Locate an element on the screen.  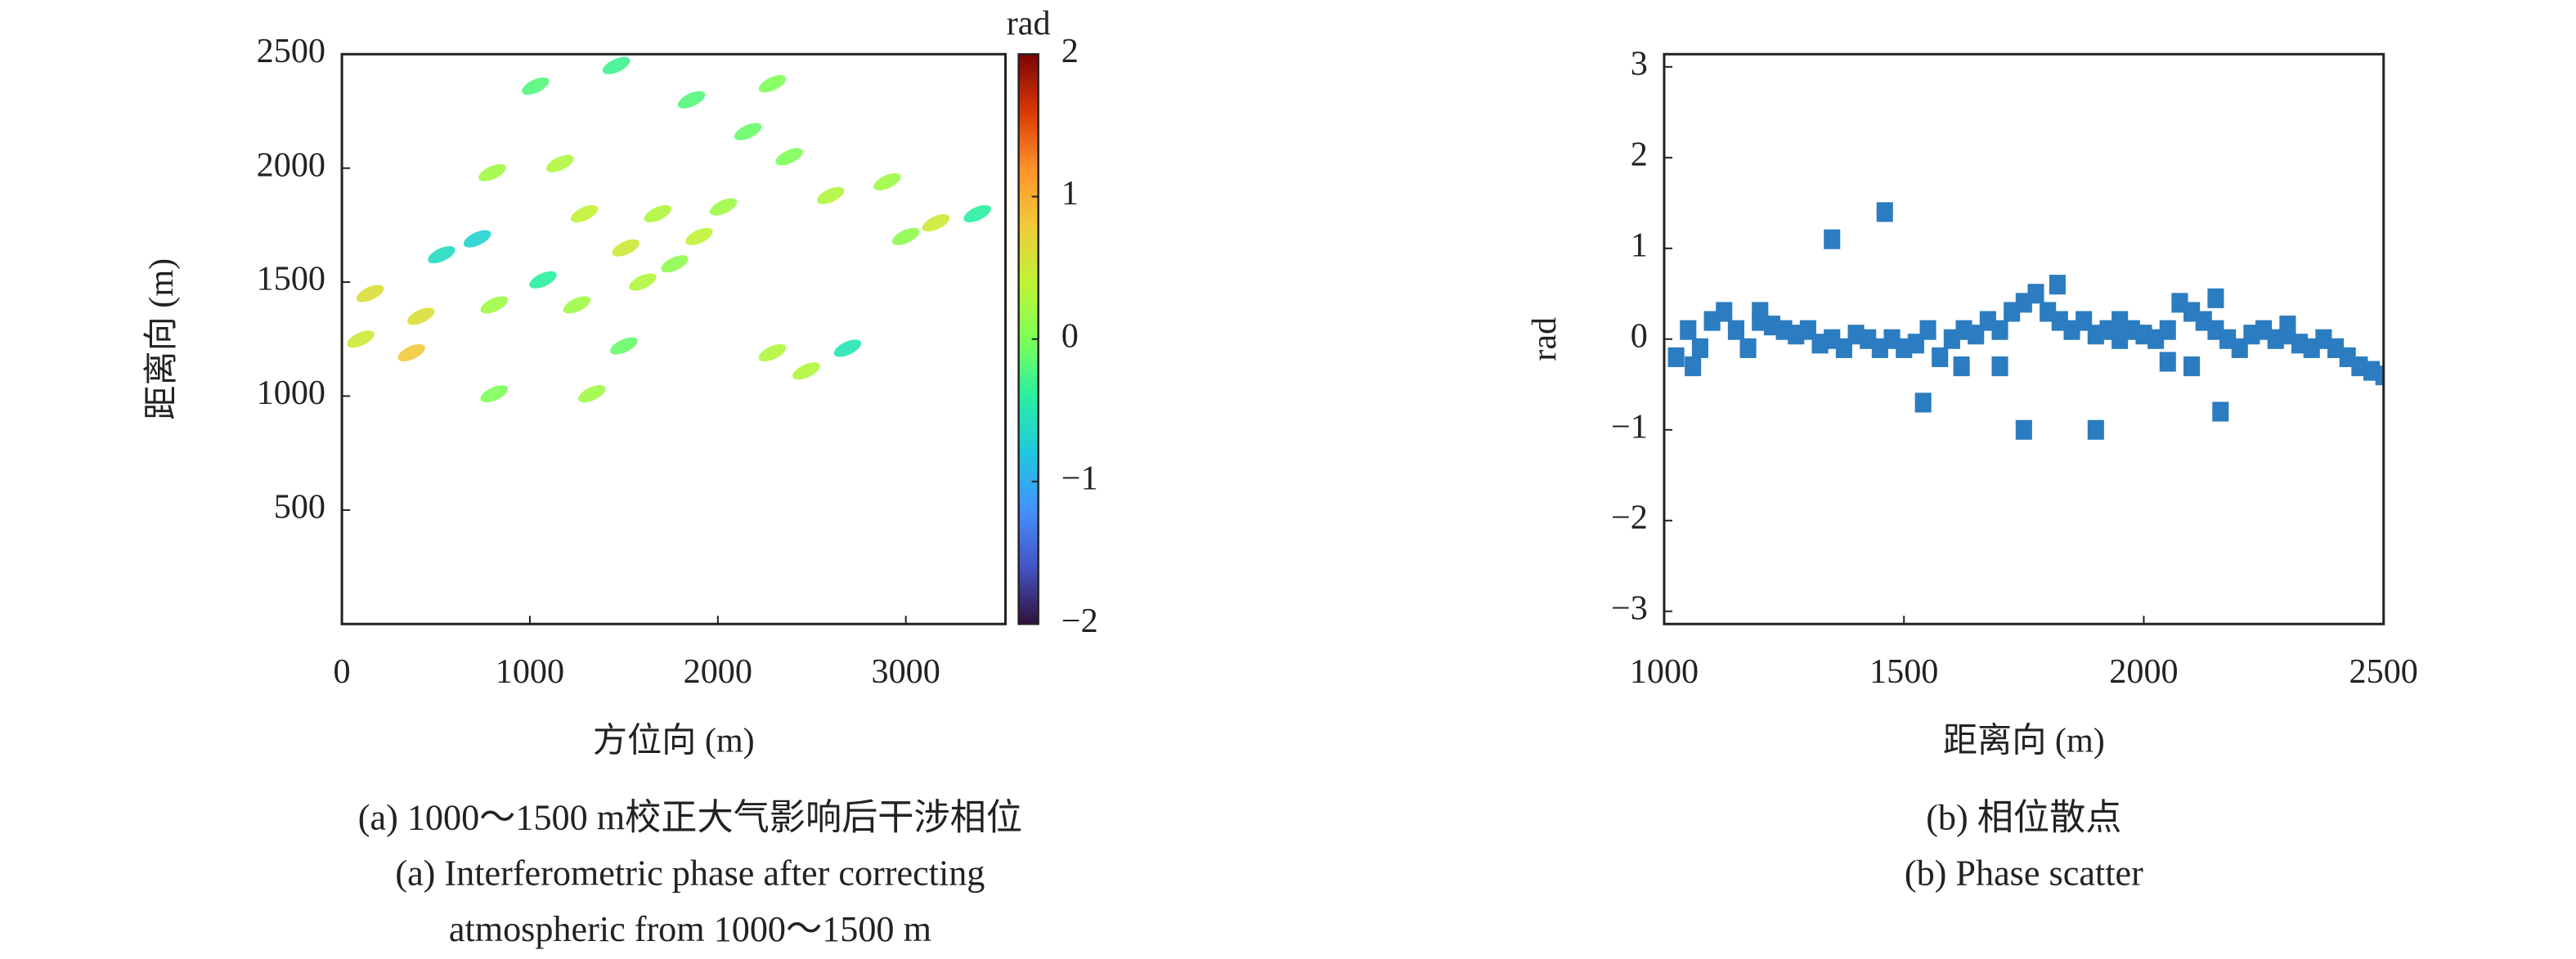
y-tick-label: 1 is located at coordinates (1639, 245).